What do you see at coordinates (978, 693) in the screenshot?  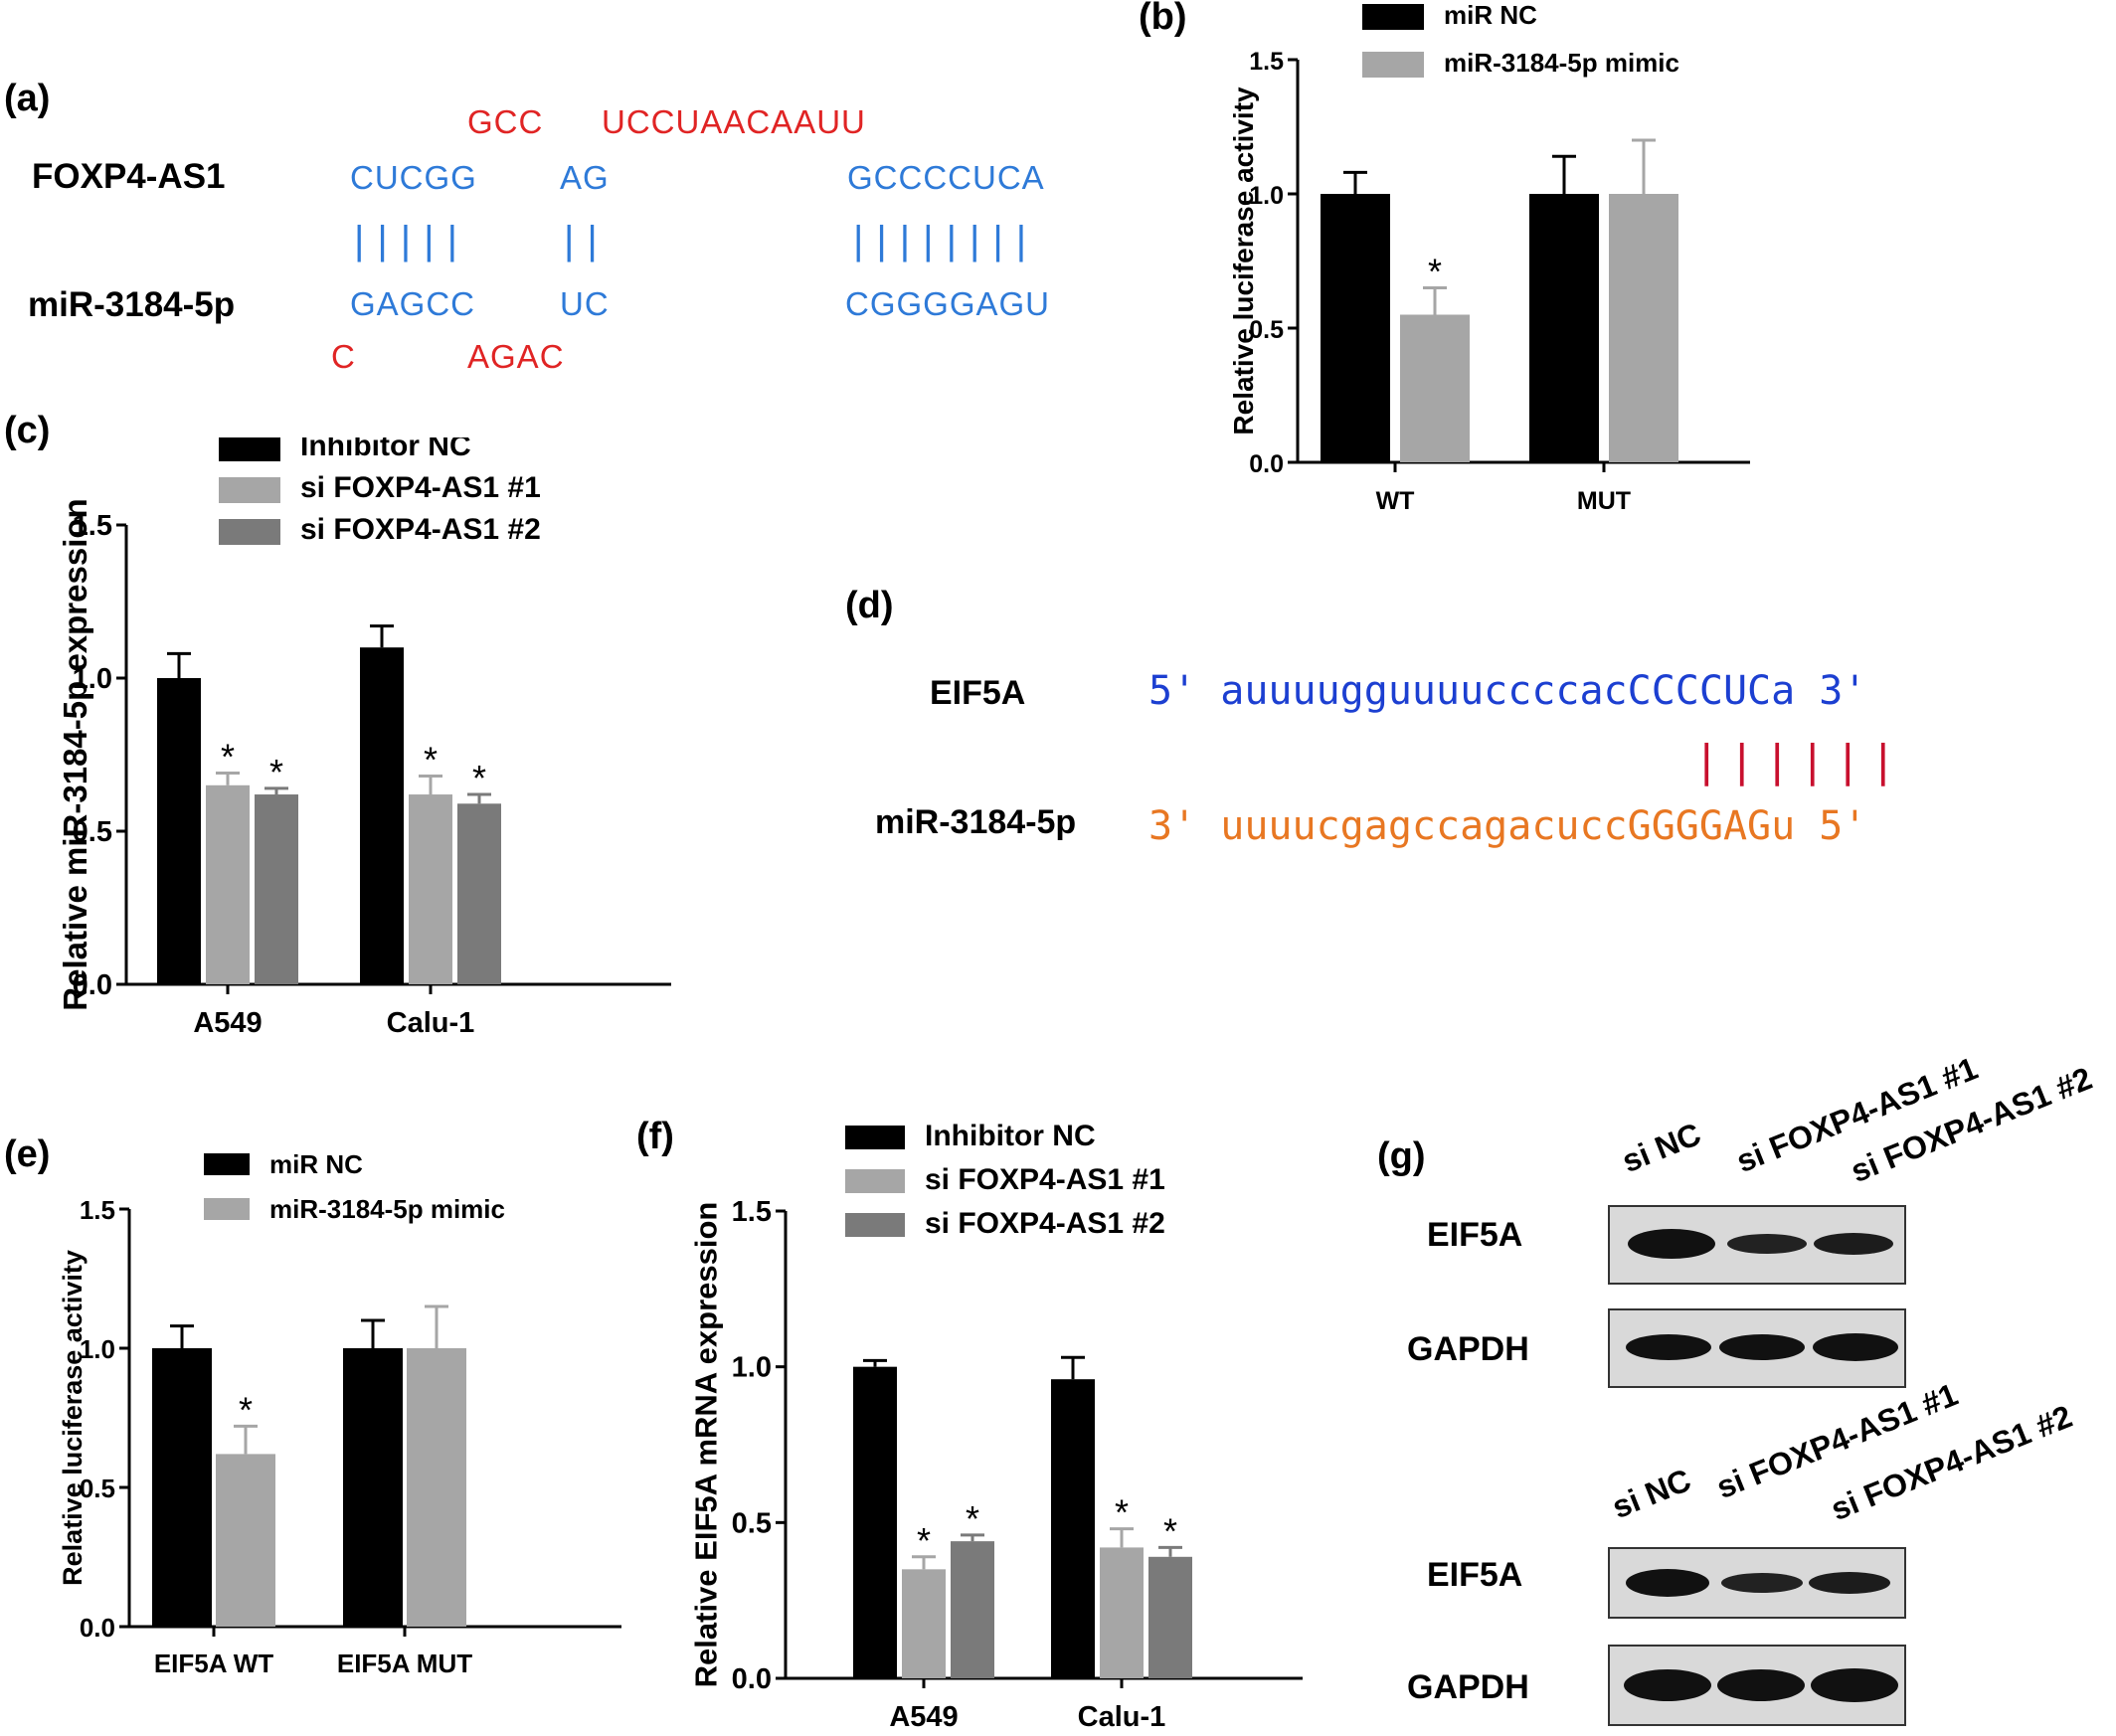 I see `eif5a-label: EIF5A` at bounding box center [978, 693].